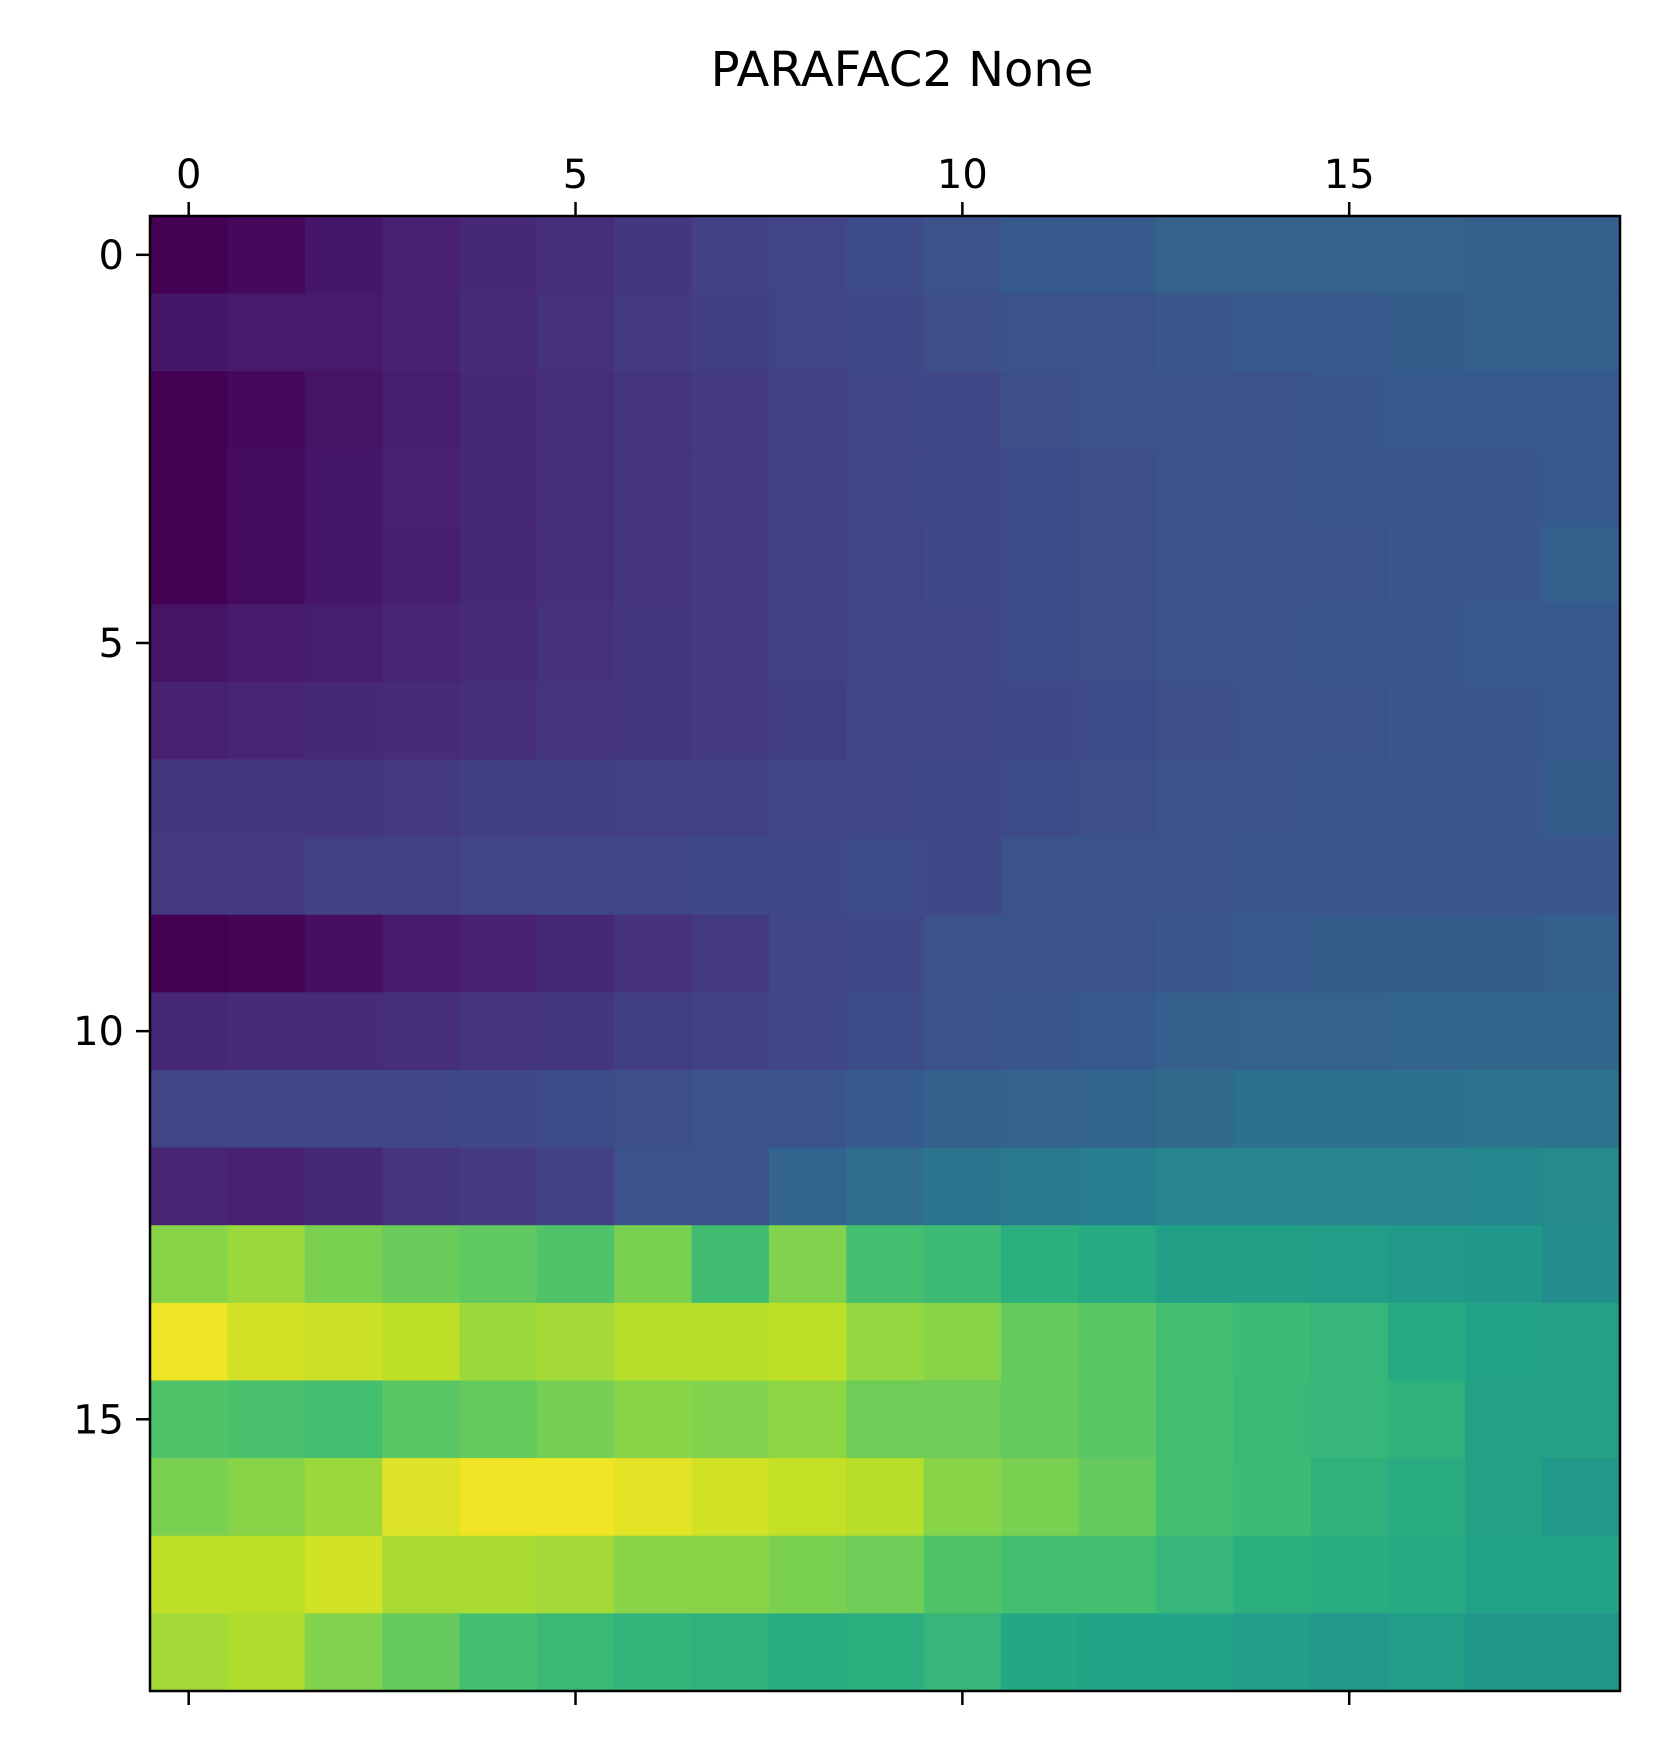 This screenshot has width=1667, height=1756. Describe the element at coordinates (962, 175) in the screenshot. I see `x-tick-label: 10` at that location.